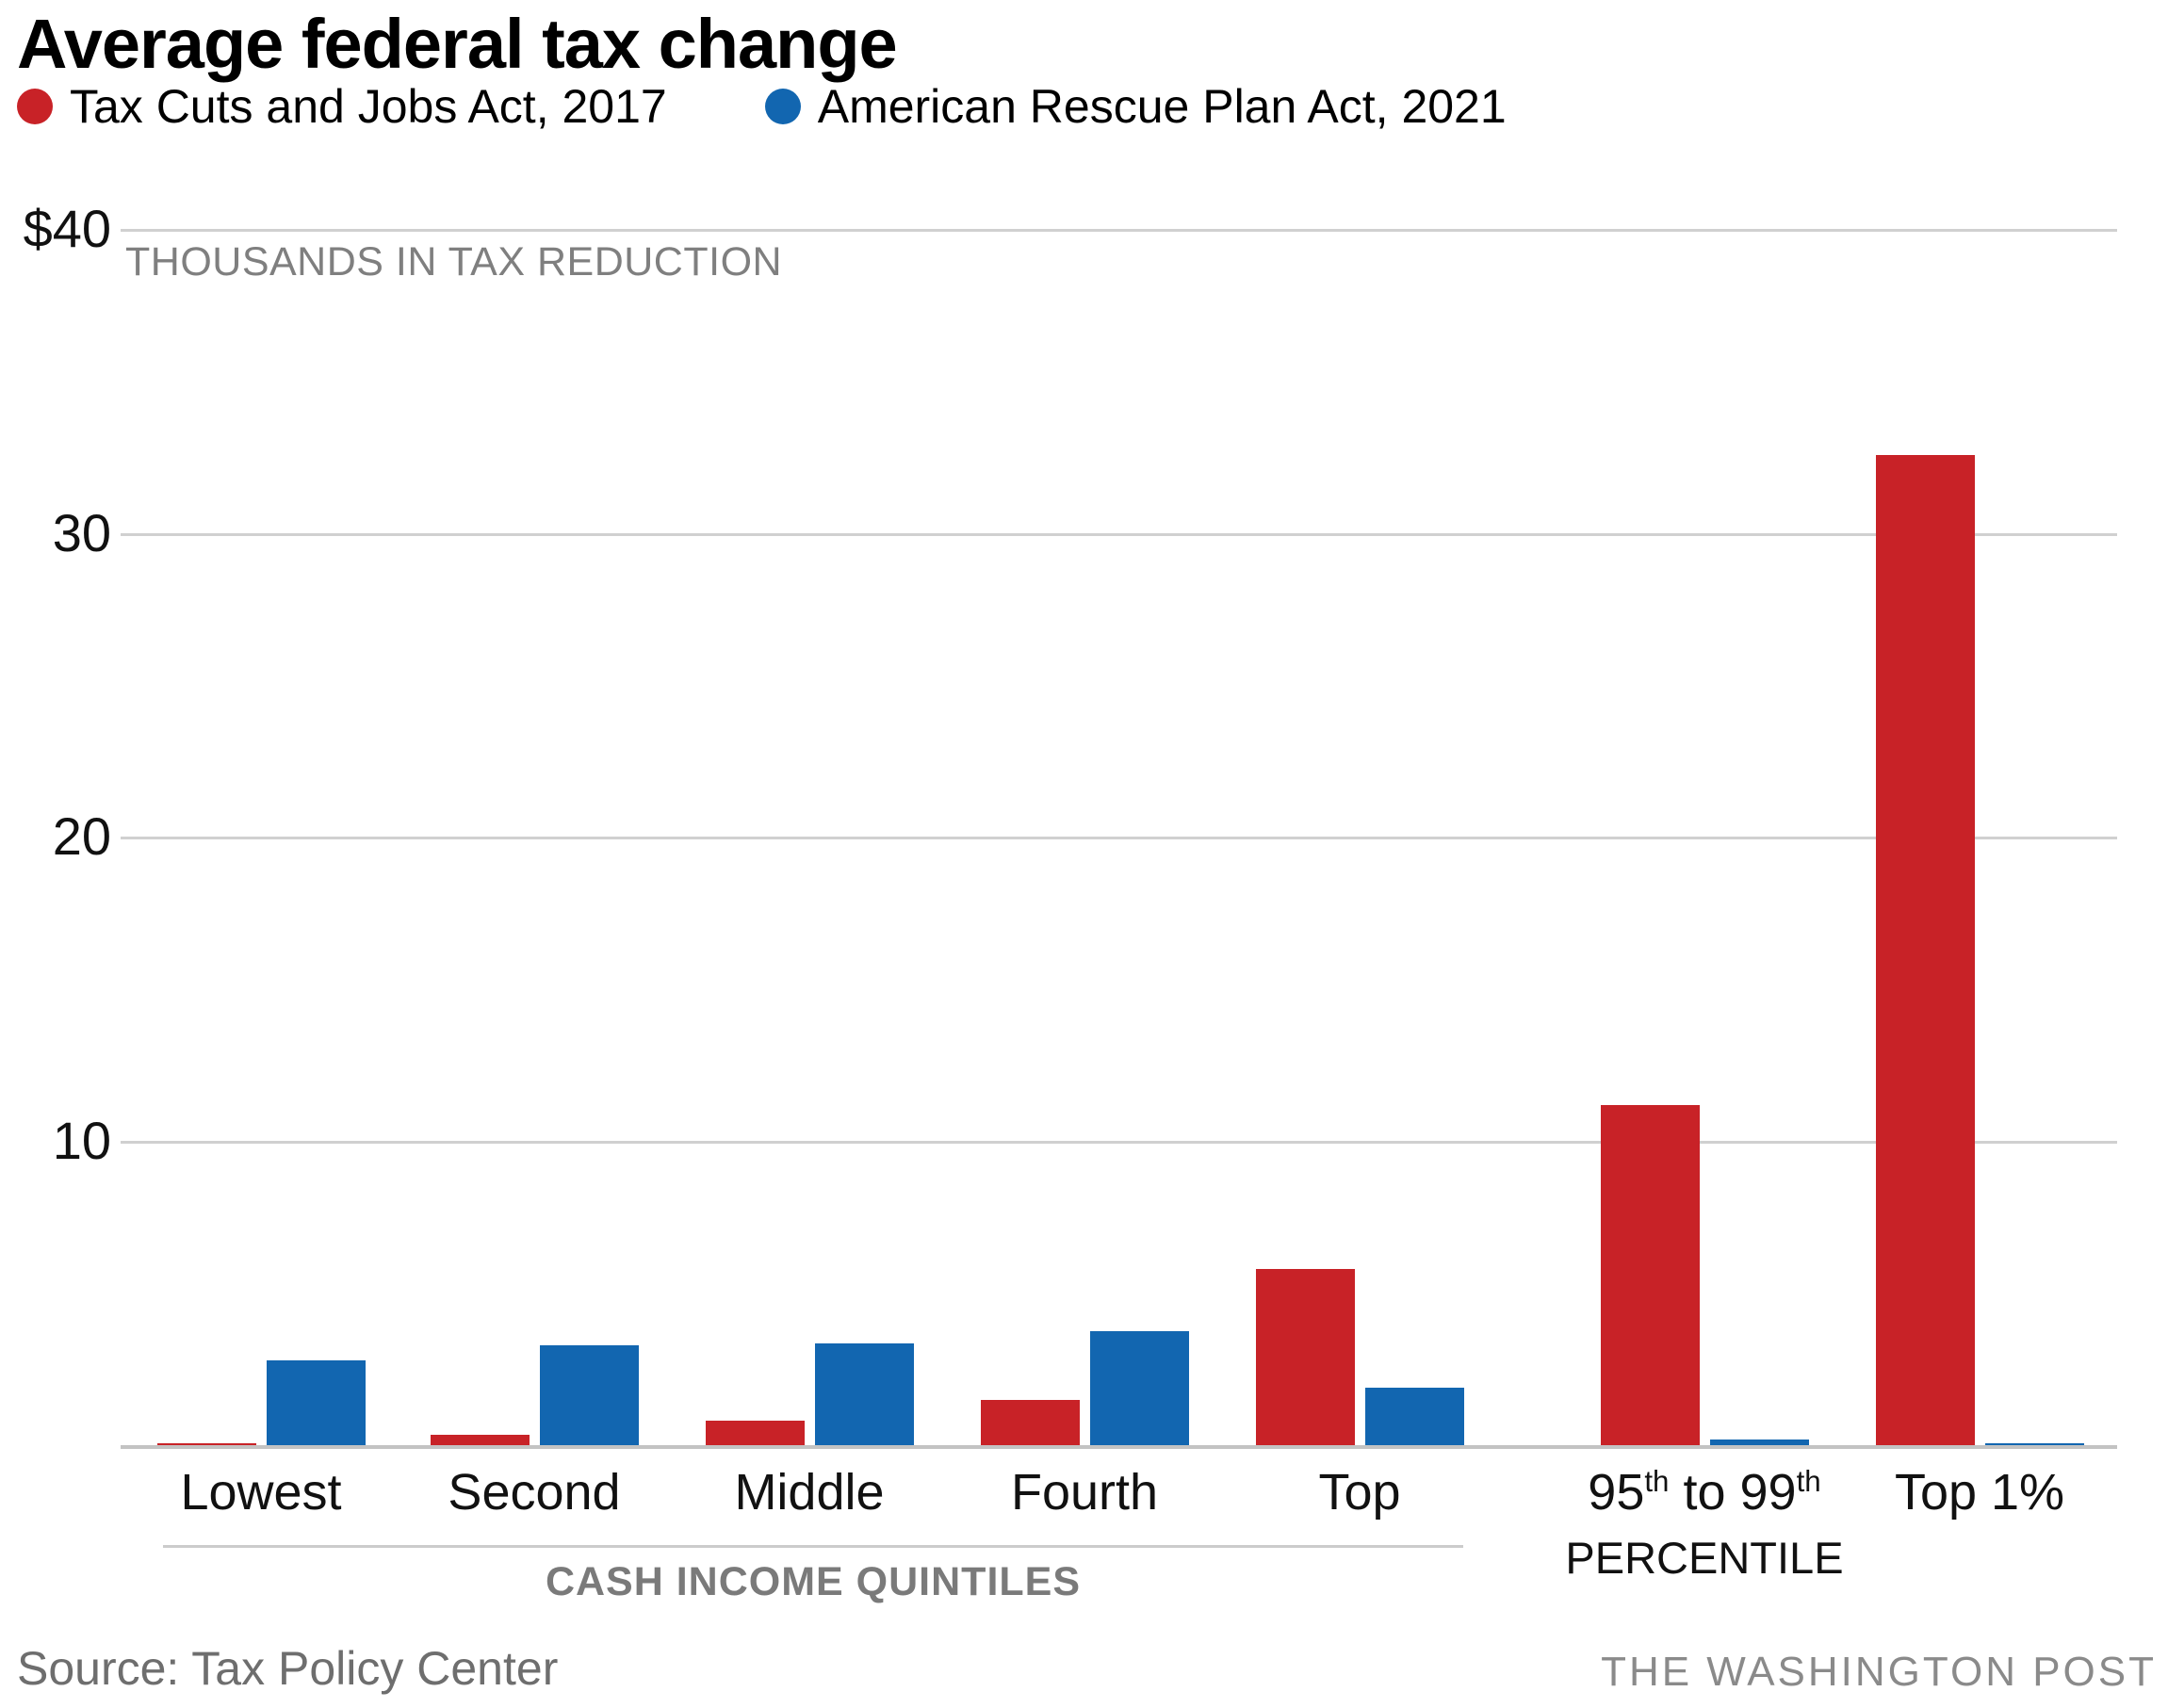 The height and width of the screenshot is (1708, 2168). What do you see at coordinates (1925, 950) in the screenshot?
I see `bar-tcja-top-1pct` at bounding box center [1925, 950].